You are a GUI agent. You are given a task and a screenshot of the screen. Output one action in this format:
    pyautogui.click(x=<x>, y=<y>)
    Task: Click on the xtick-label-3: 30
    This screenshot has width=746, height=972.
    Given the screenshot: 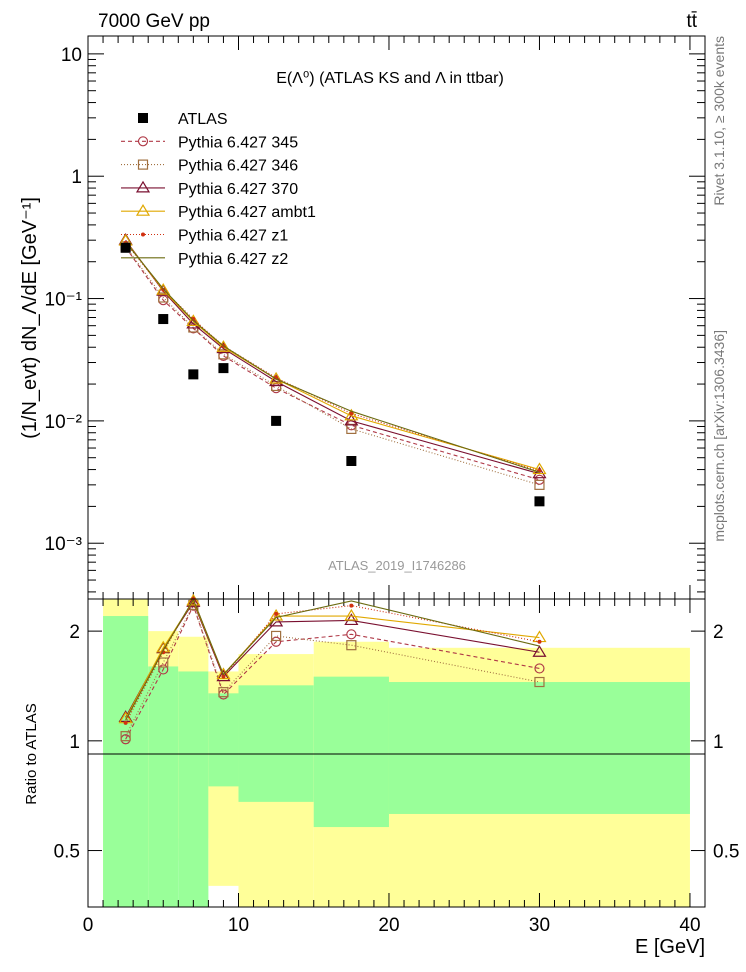 What is the action you would take?
    pyautogui.click(x=539, y=925)
    